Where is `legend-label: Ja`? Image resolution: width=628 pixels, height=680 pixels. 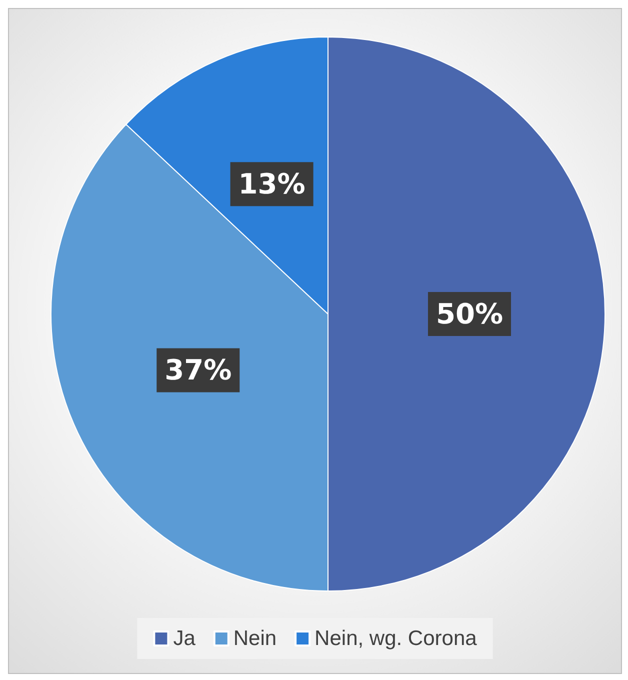
legend-label: Ja is located at coordinates (184, 638).